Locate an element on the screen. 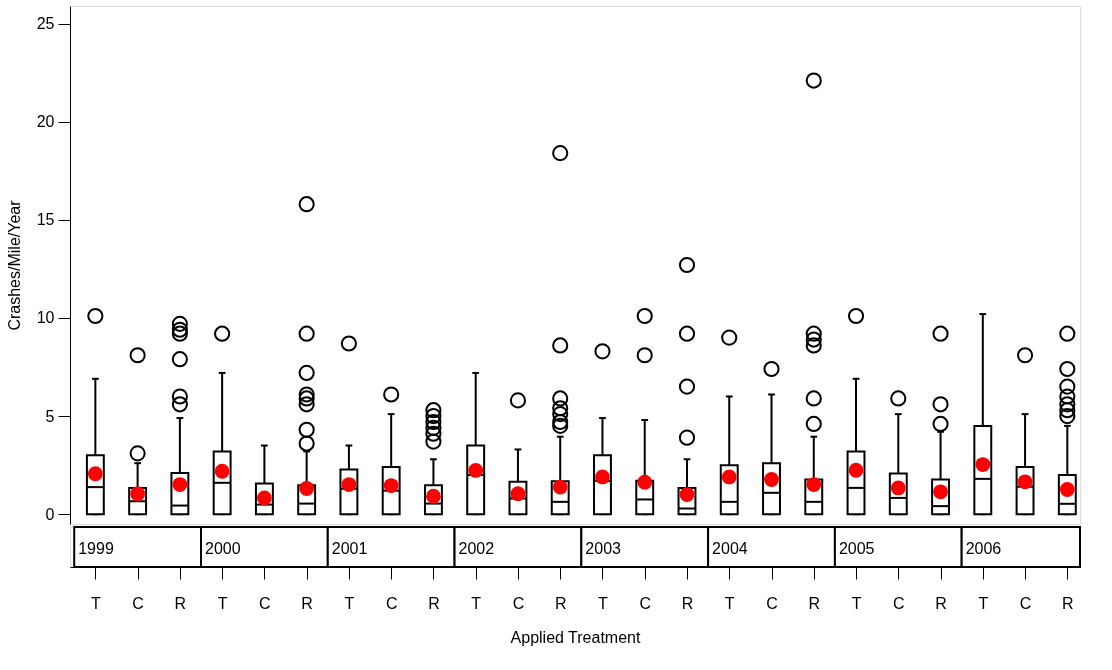 The height and width of the screenshot is (670, 1112). y-tick-label: 25 is located at coordinates (45, 24).